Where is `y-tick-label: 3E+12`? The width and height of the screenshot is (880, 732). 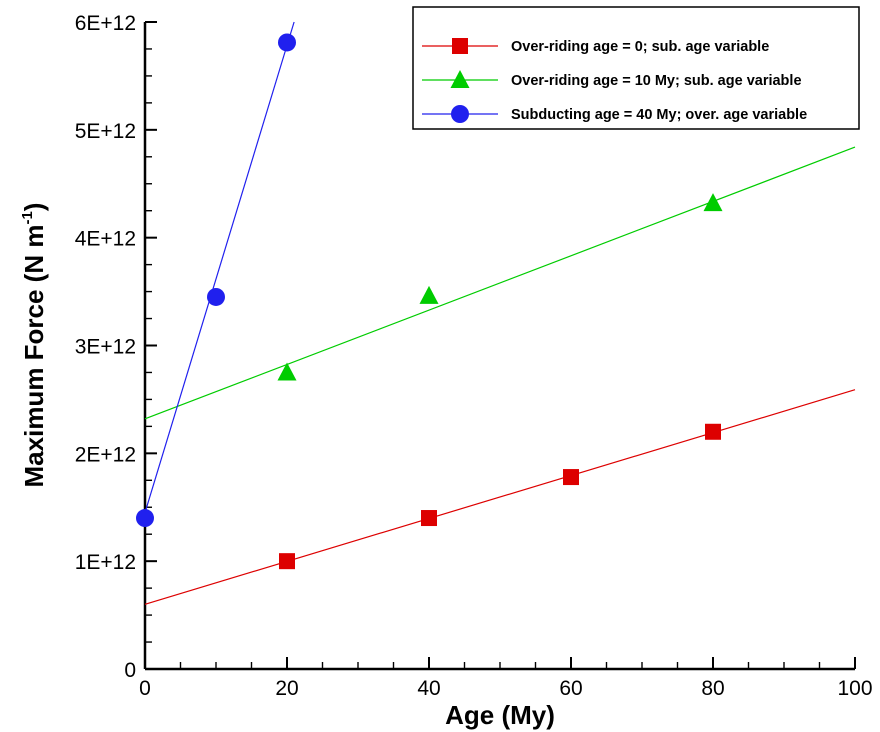 y-tick-label: 3E+12 is located at coordinates (105, 347).